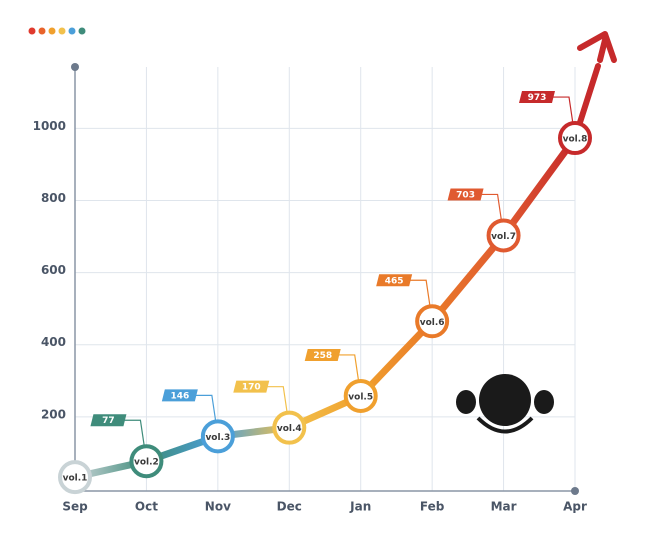 This screenshot has width=650, height=537. What do you see at coordinates (218, 507) in the screenshot?
I see `x-tick-label: Nov` at bounding box center [218, 507].